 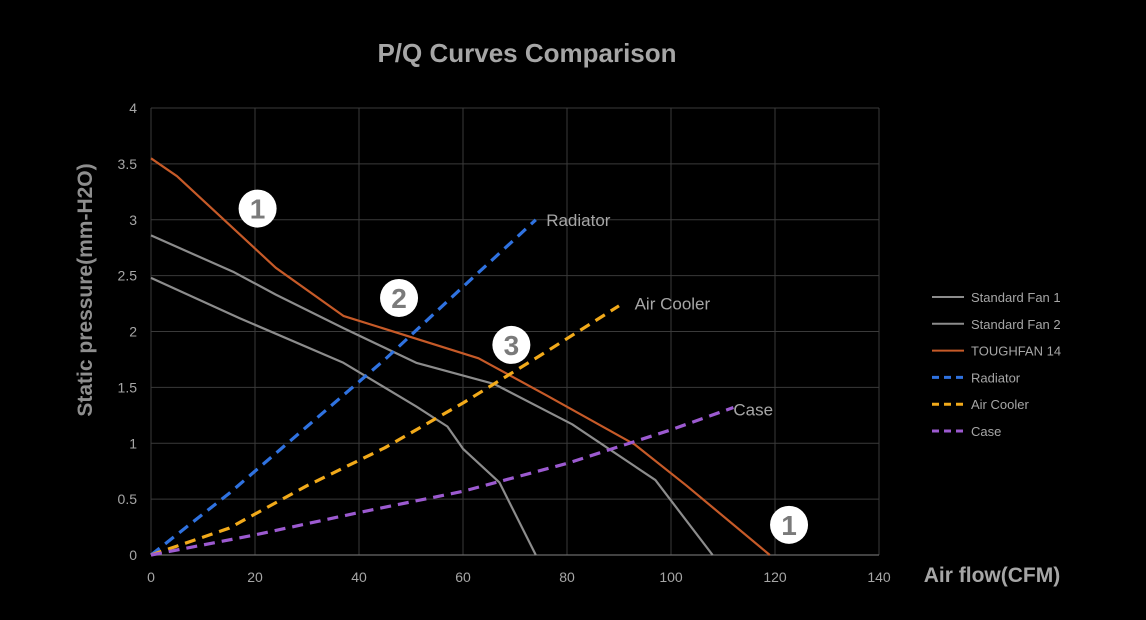 What do you see at coordinates (567, 577) in the screenshot?
I see `x-tick-label: 80` at bounding box center [567, 577].